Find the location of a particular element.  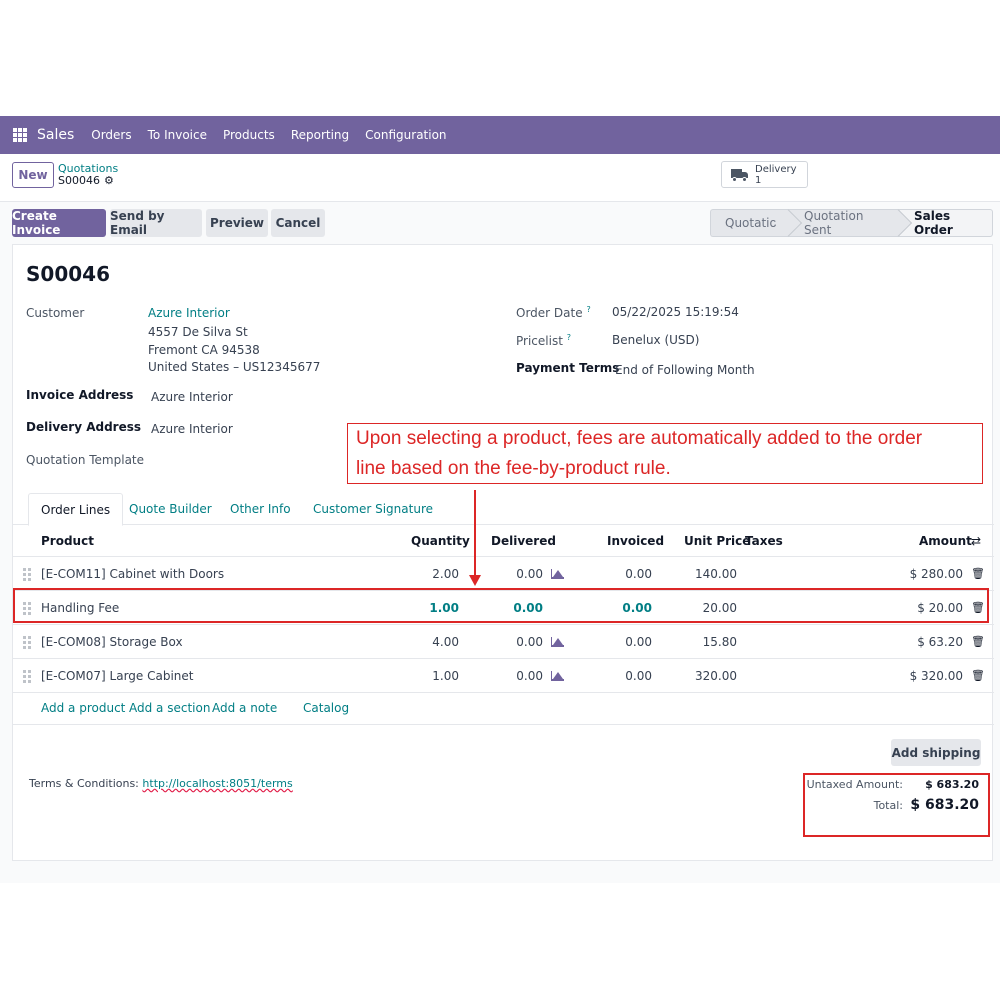

row-unit-price: 140.00 is located at coordinates (716, 574).